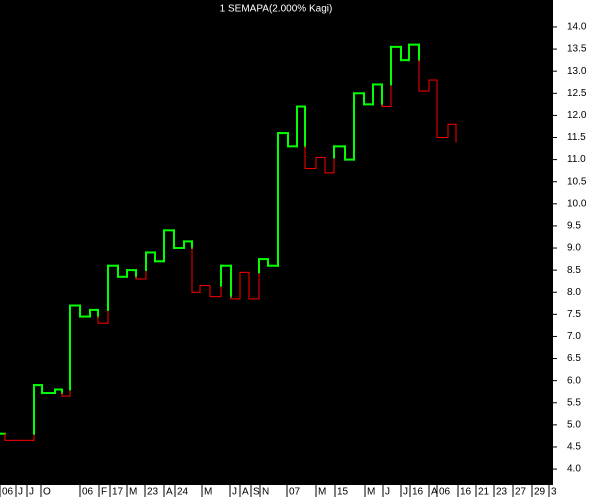 The image size is (598, 497). What do you see at coordinates (265, 492) in the screenshot?
I see `x-tick-label: N` at bounding box center [265, 492].